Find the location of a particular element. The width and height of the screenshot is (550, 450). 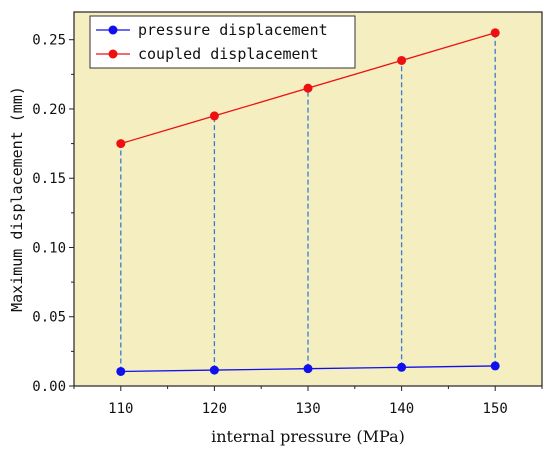

y-axis-title: Maximum displacement (mm) is located at coordinates (17, 199).